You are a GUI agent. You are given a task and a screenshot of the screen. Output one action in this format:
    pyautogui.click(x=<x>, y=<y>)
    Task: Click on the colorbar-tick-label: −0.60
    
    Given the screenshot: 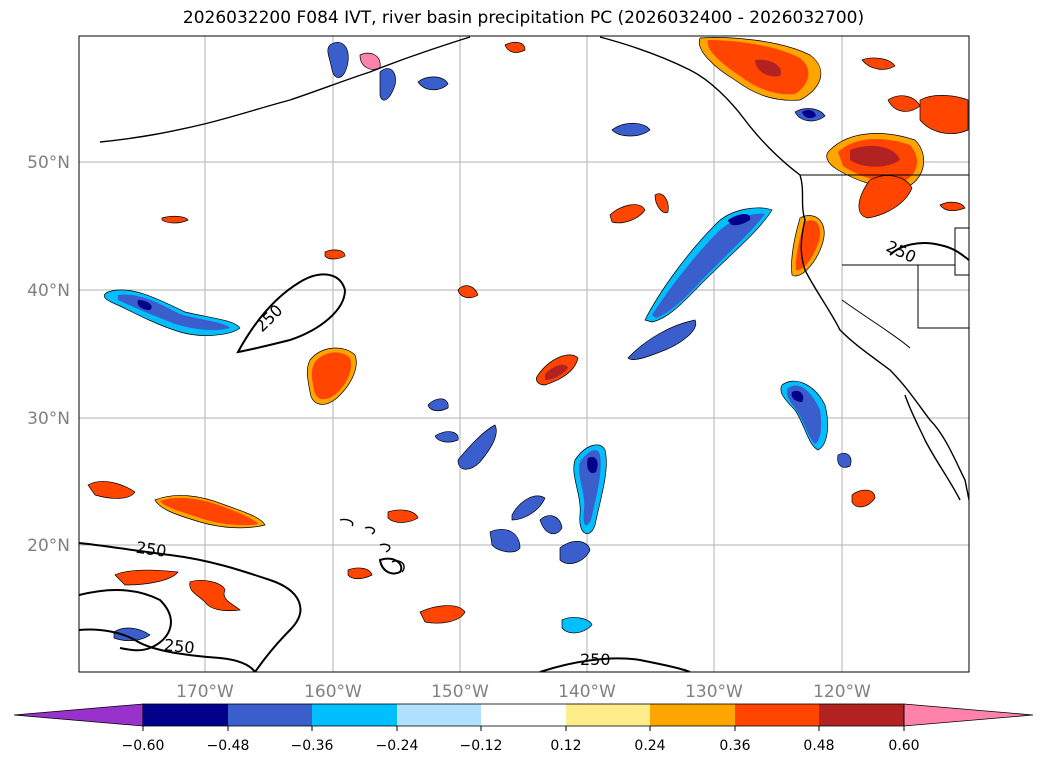 What is the action you would take?
    pyautogui.click(x=143, y=746)
    